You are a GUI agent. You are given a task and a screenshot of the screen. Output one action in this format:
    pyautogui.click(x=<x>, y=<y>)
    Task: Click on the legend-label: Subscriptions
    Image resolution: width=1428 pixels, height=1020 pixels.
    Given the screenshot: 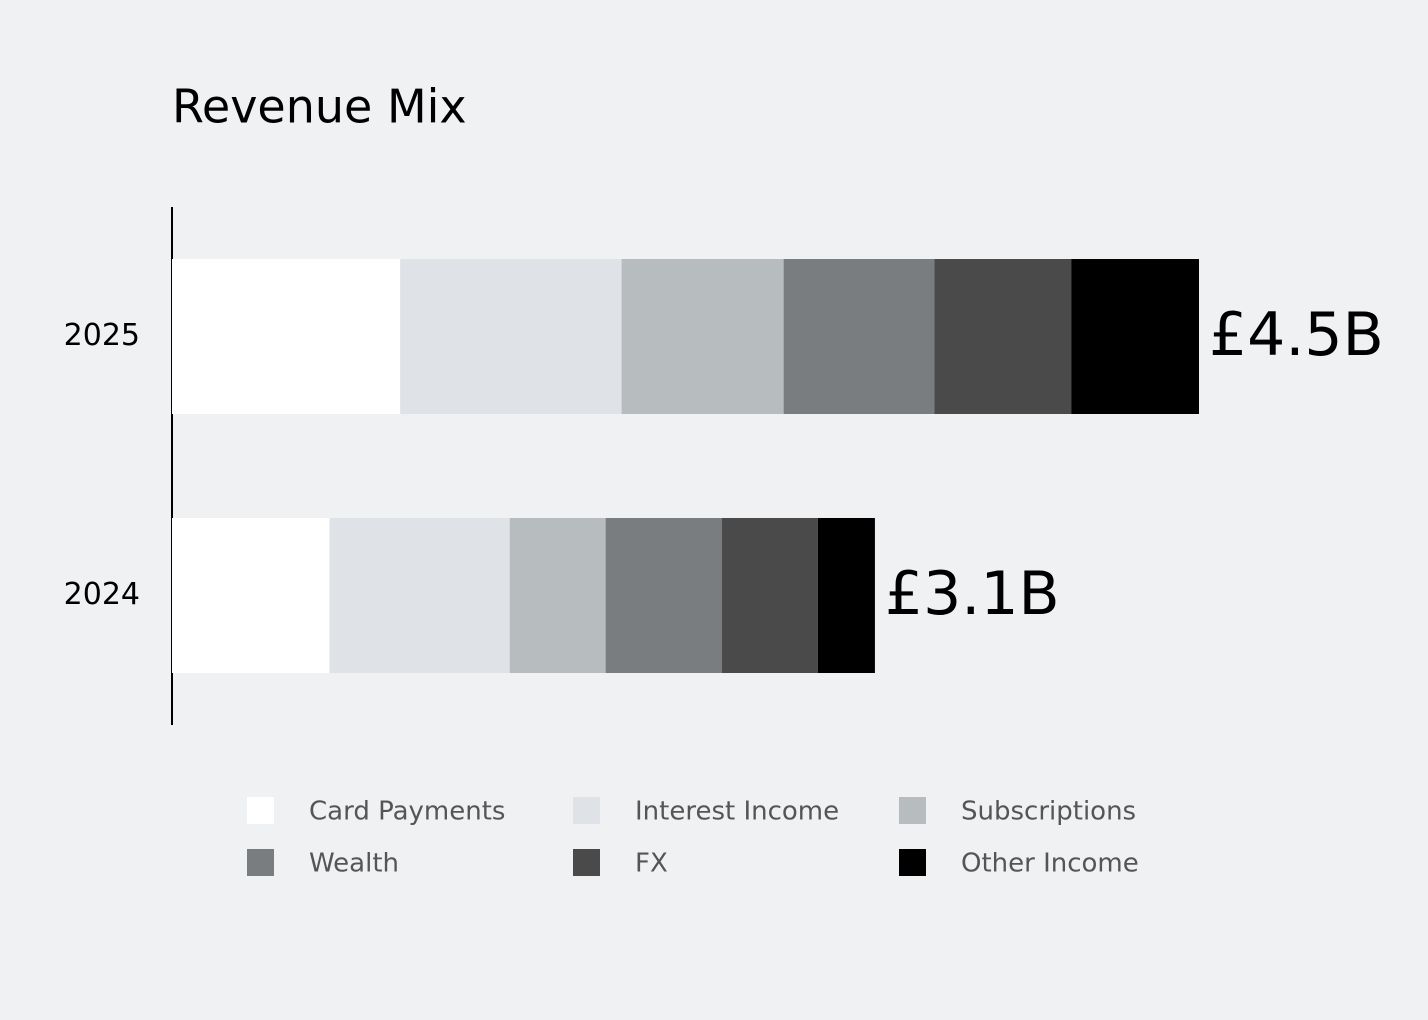 What is the action you would take?
    pyautogui.click(x=1048, y=812)
    